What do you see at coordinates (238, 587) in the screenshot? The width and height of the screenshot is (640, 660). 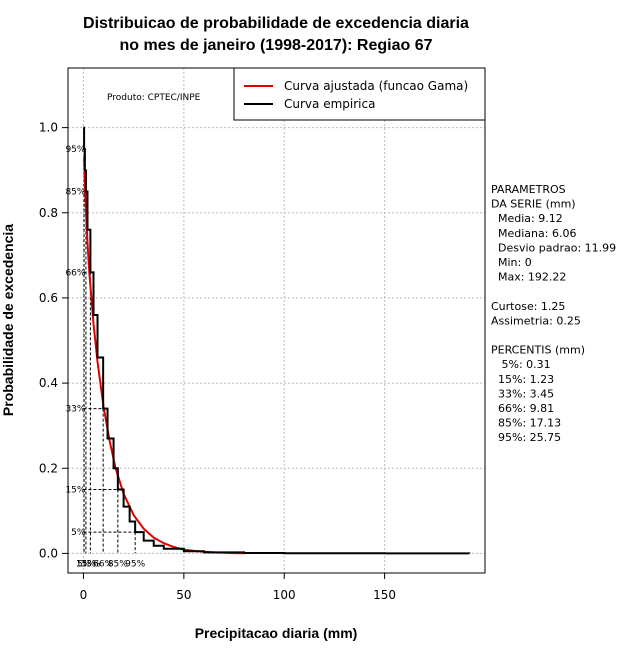 I see `x-axis: 0 50 100 150` at bounding box center [238, 587].